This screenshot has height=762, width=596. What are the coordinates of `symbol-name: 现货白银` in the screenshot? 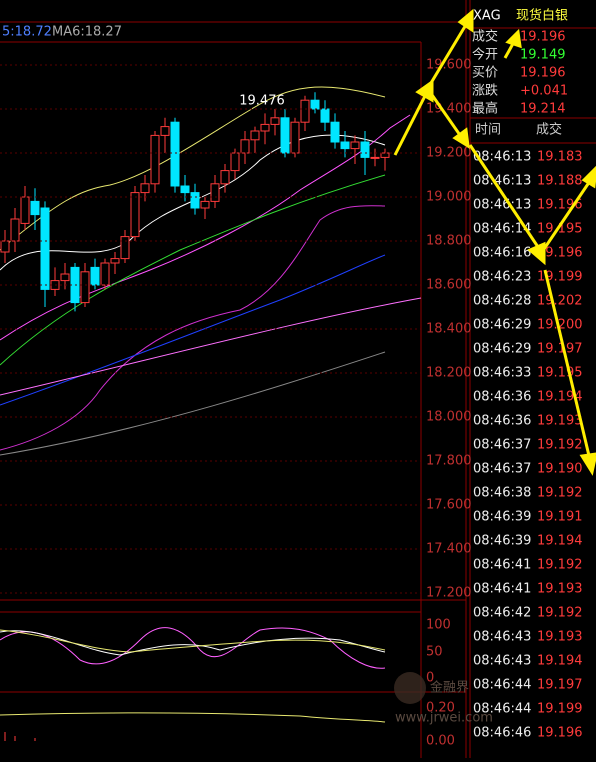 It's located at (542, 16).